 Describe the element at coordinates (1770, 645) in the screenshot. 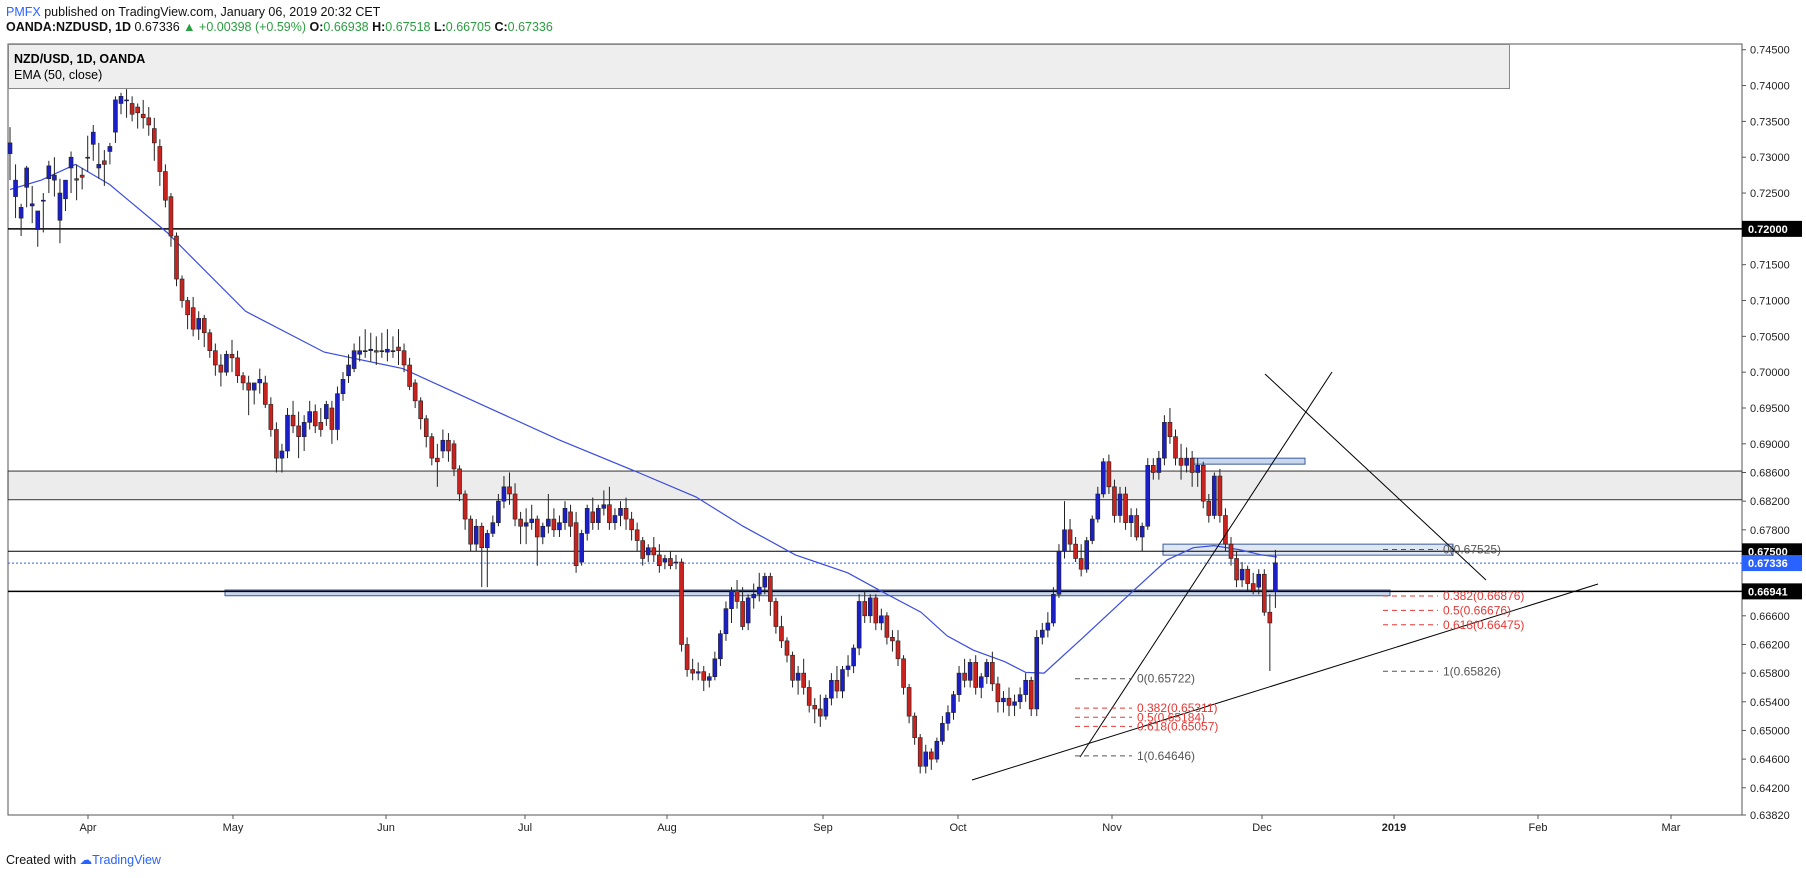

I see `y-tick-label: 0.66200` at that location.